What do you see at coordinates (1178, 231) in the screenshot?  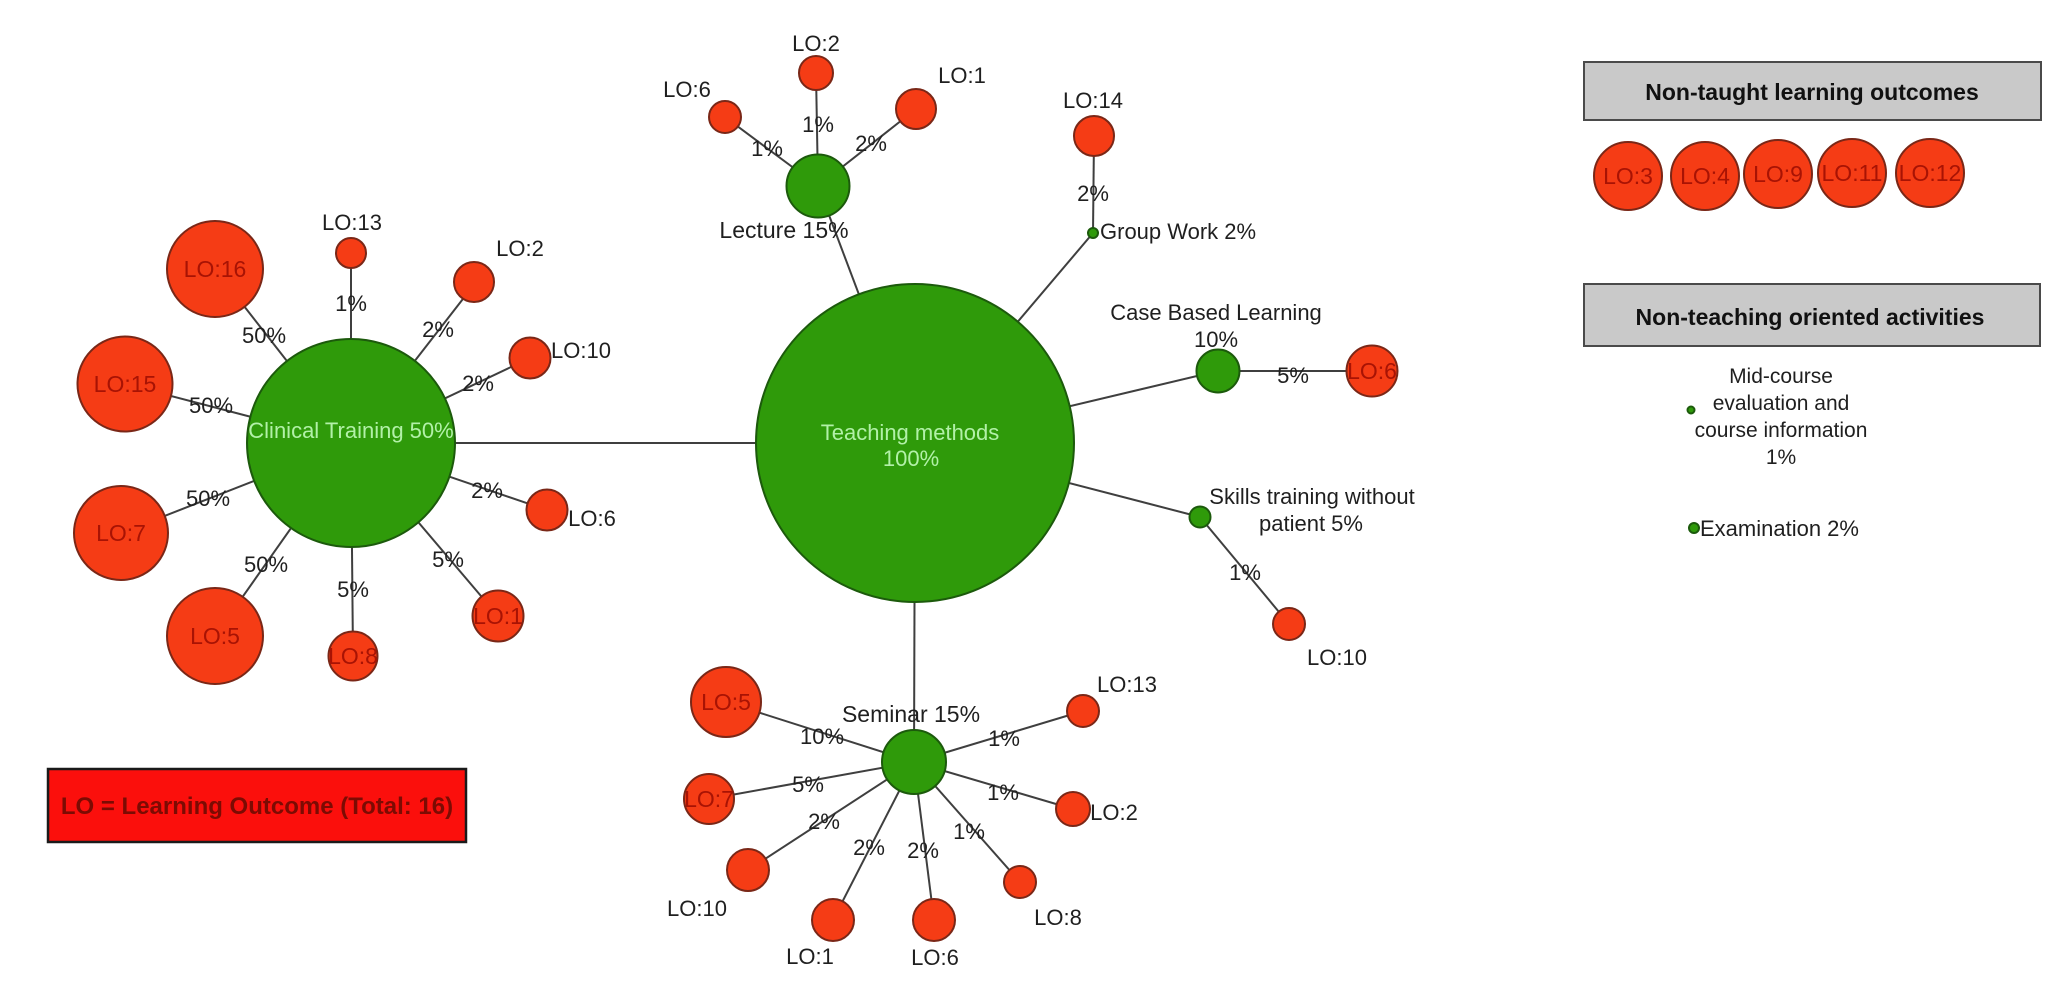 I see `svg-text: Group Work 2%` at bounding box center [1178, 231].